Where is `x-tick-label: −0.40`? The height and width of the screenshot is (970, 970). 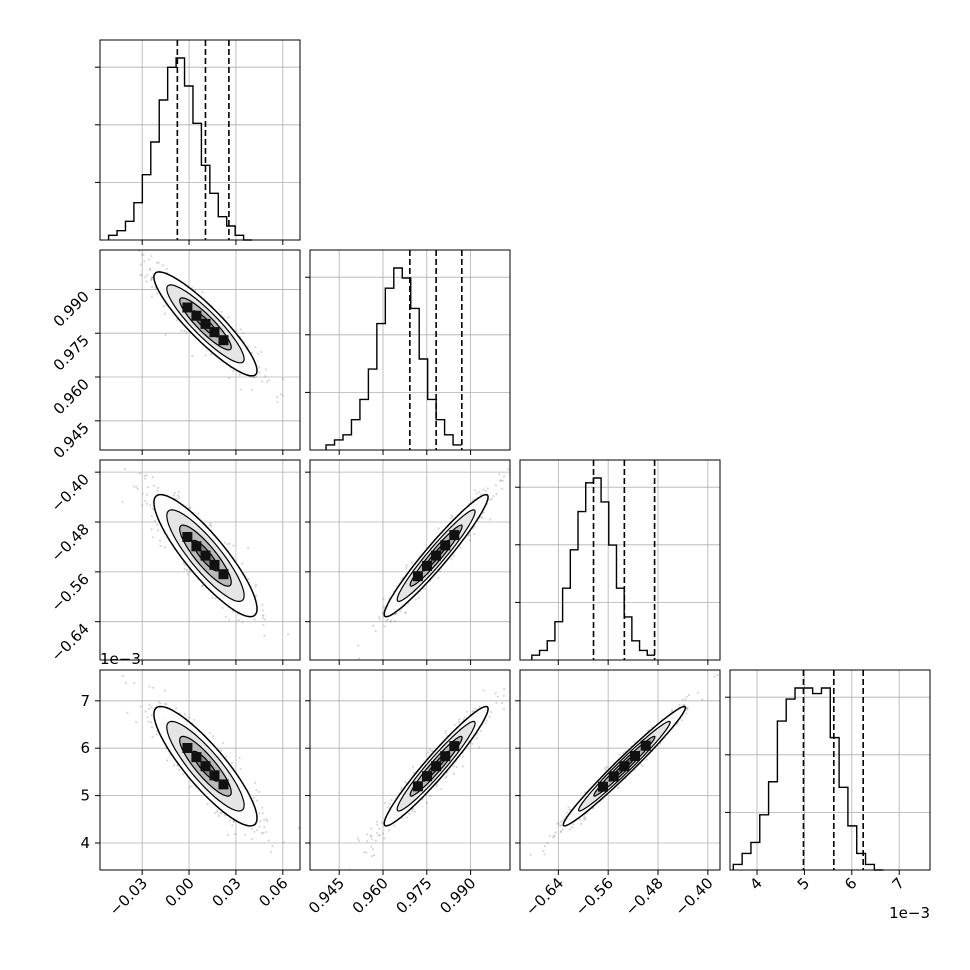 x-tick-label: −0.40 is located at coordinates (693, 896).